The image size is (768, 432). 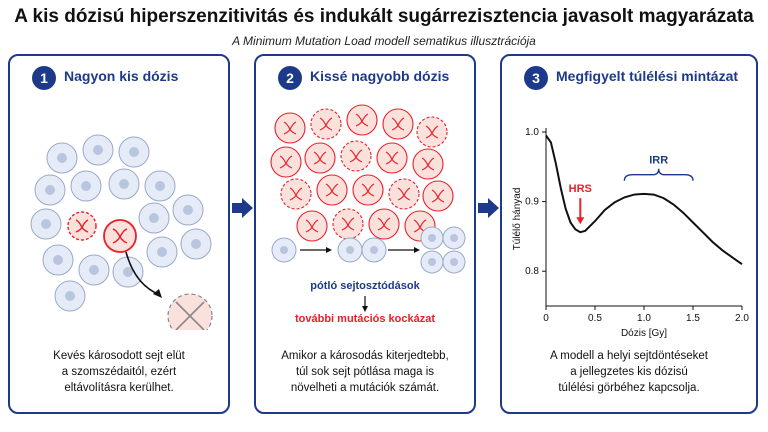 What do you see at coordinates (742, 318) in the screenshot?
I see `x-tick-label: 2.0` at bounding box center [742, 318].